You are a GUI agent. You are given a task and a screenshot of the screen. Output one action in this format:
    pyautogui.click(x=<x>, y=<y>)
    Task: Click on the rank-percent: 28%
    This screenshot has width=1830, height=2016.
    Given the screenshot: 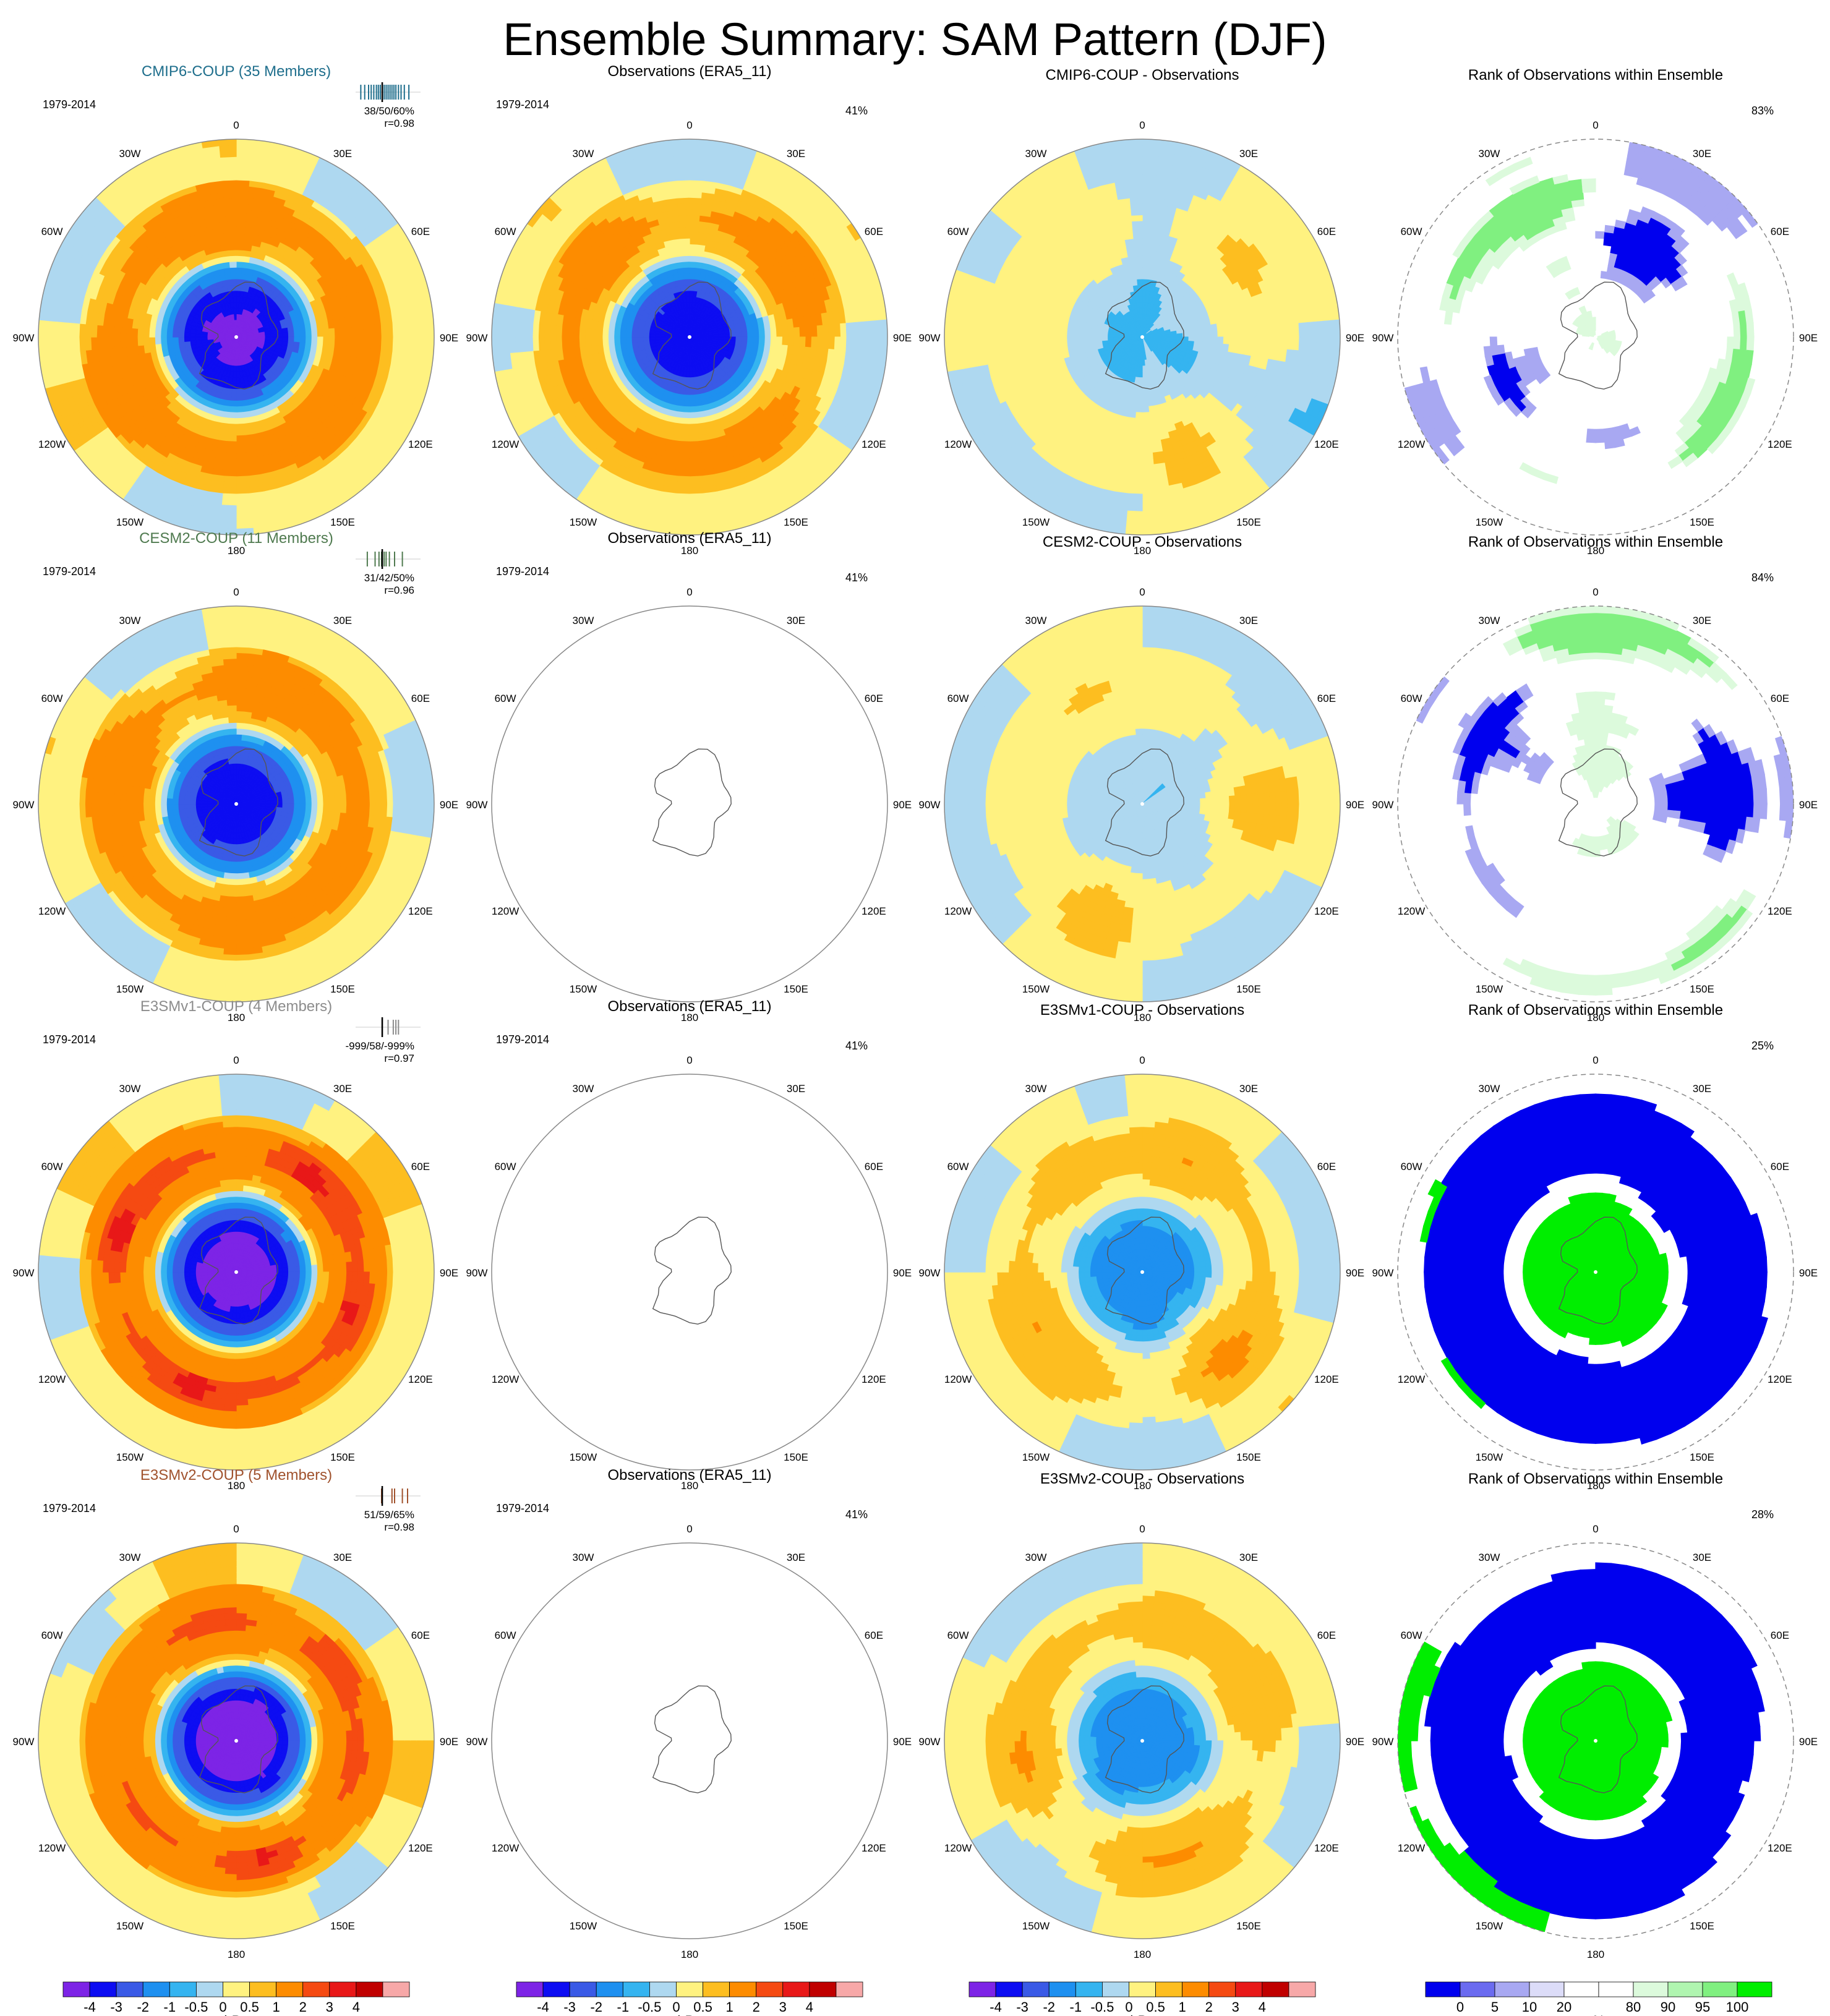 What is the action you would take?
    pyautogui.click(x=1762, y=1514)
    